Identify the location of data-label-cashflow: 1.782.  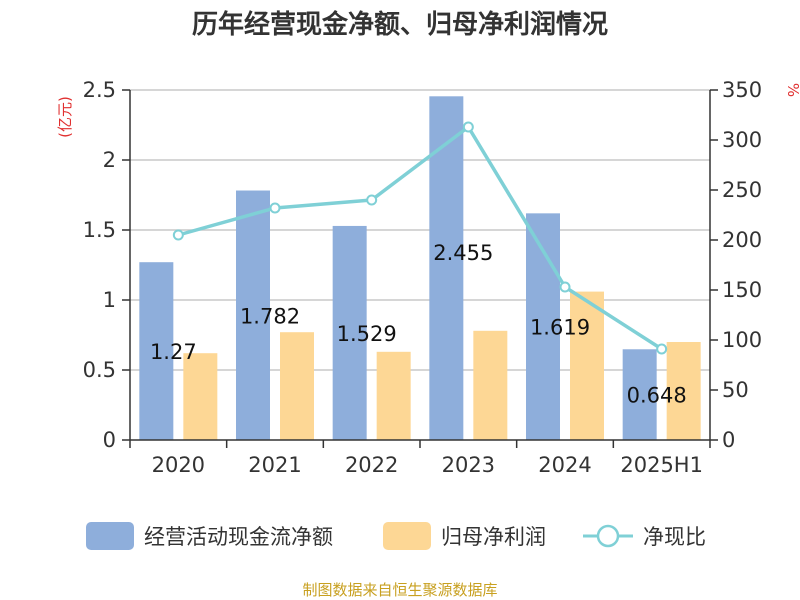
(270, 316).